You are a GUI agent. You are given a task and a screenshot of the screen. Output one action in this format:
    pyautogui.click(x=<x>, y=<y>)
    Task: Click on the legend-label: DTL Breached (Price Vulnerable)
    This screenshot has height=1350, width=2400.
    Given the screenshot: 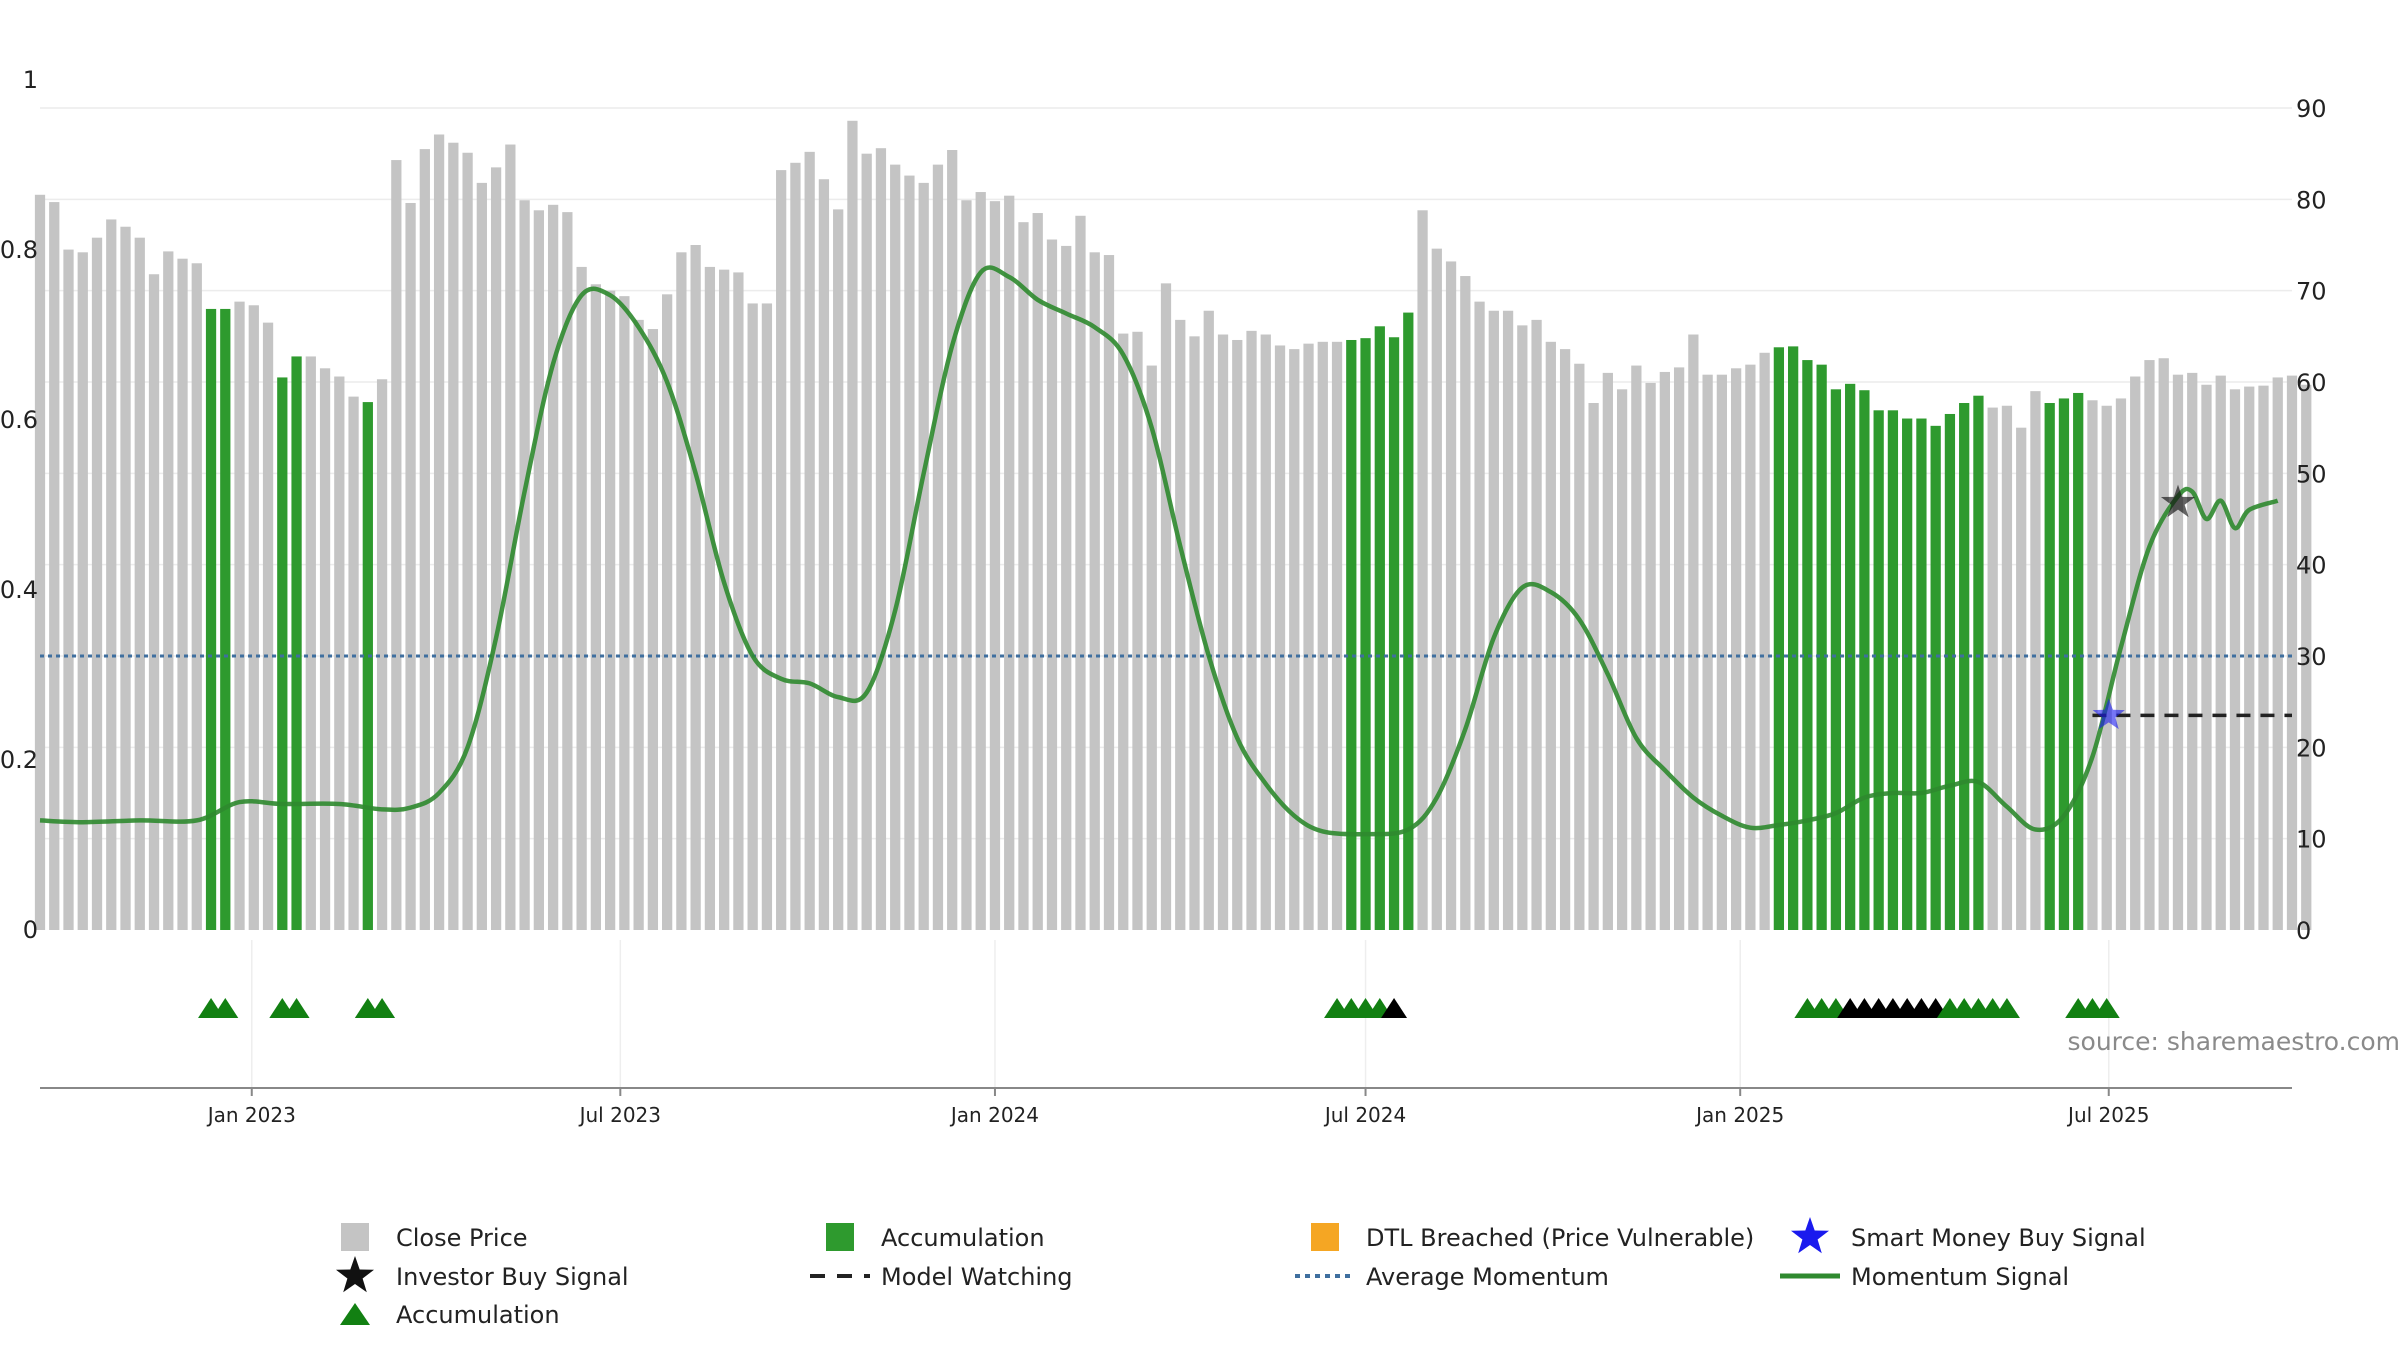 What is the action you would take?
    pyautogui.click(x=1560, y=1238)
    